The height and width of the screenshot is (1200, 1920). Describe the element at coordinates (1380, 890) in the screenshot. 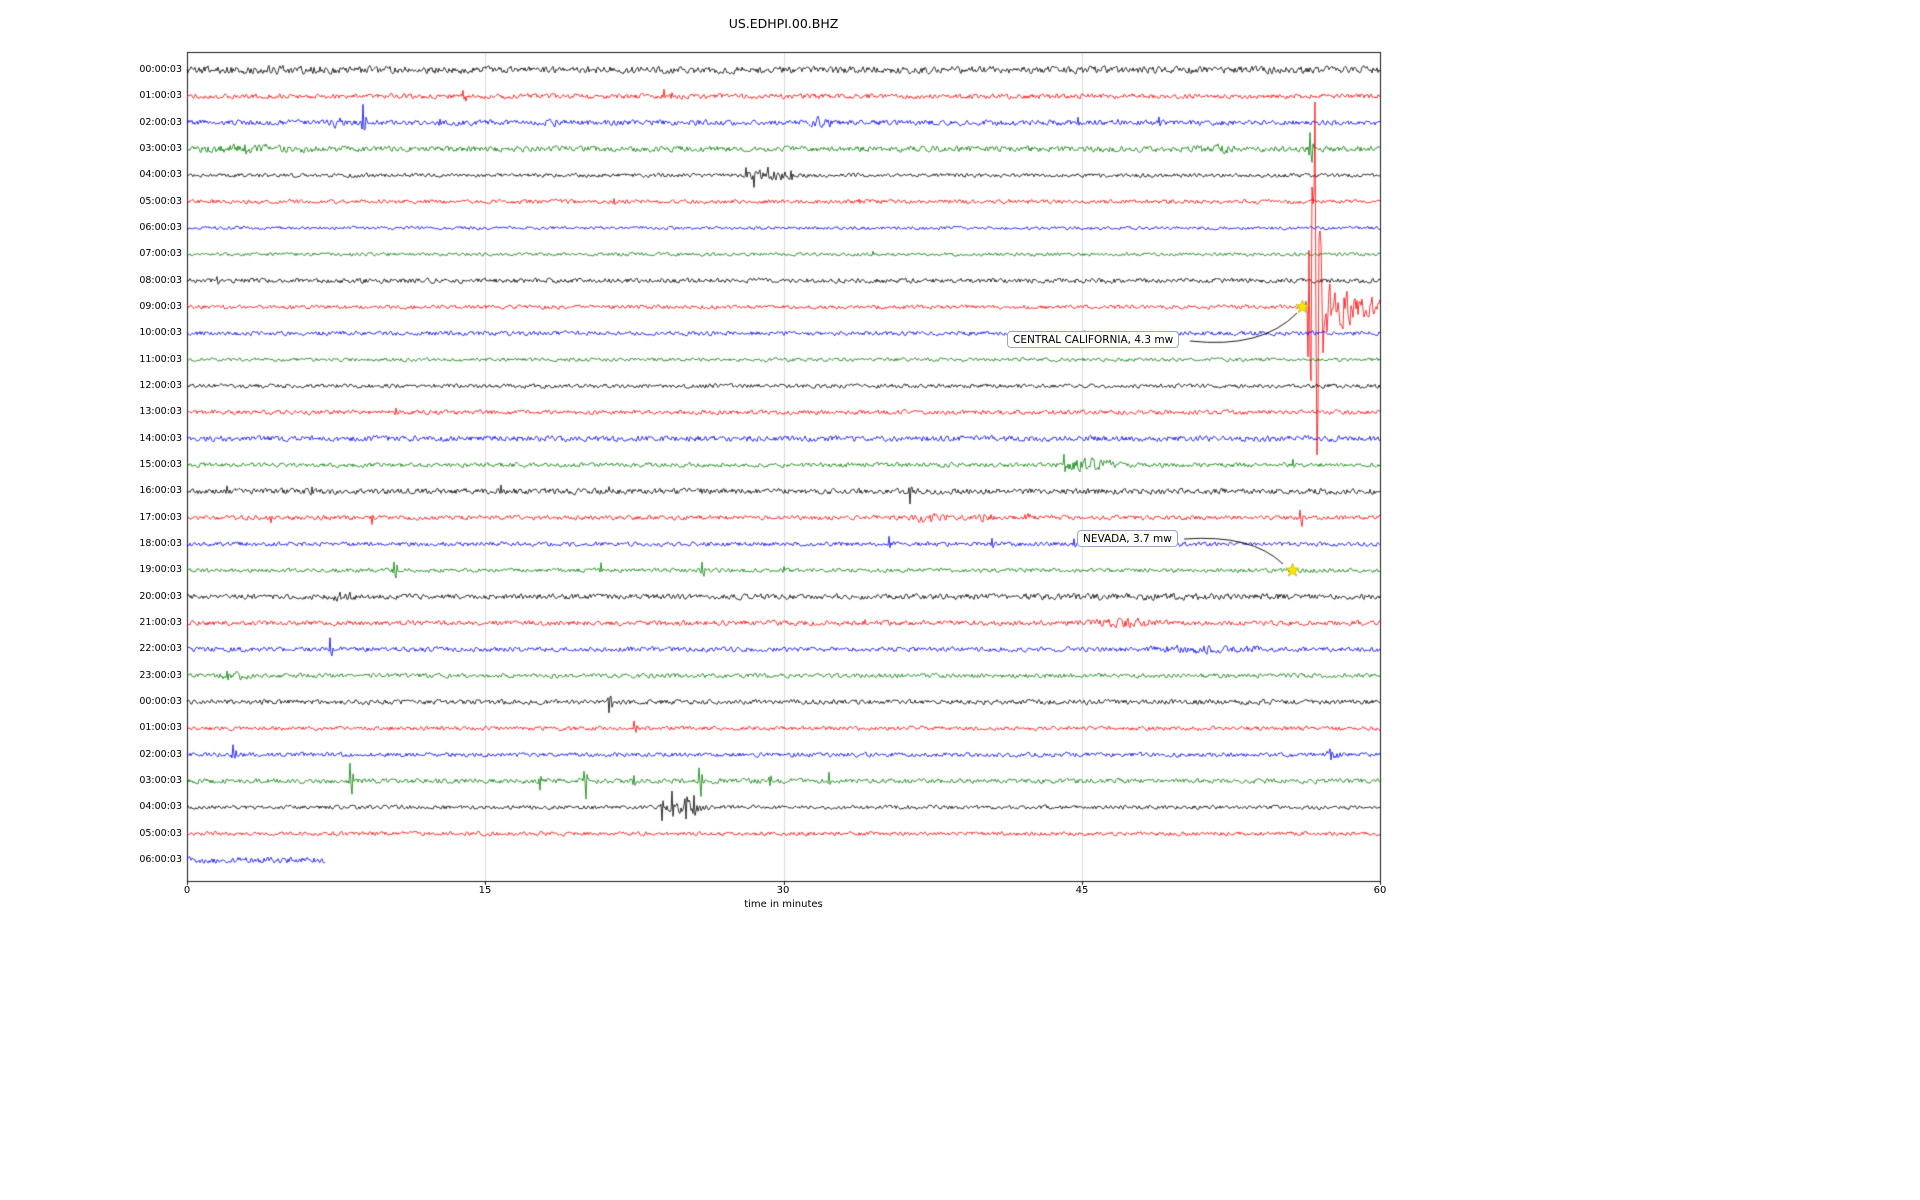

I see `x-tick-label-60: 60` at that location.